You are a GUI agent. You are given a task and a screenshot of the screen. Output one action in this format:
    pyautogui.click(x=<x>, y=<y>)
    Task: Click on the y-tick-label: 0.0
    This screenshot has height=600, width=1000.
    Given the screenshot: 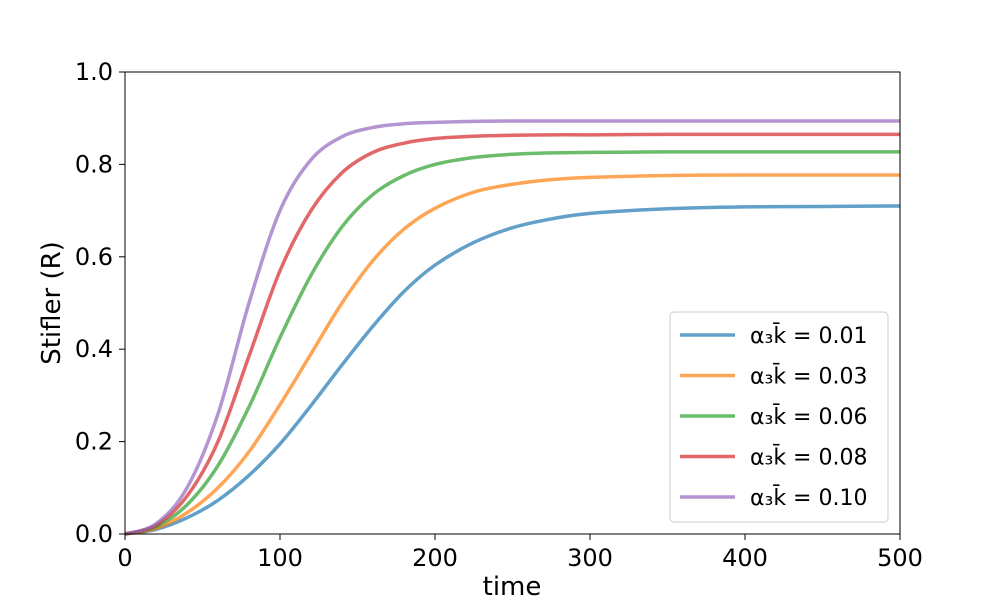 What is the action you would take?
    pyautogui.click(x=94, y=534)
    